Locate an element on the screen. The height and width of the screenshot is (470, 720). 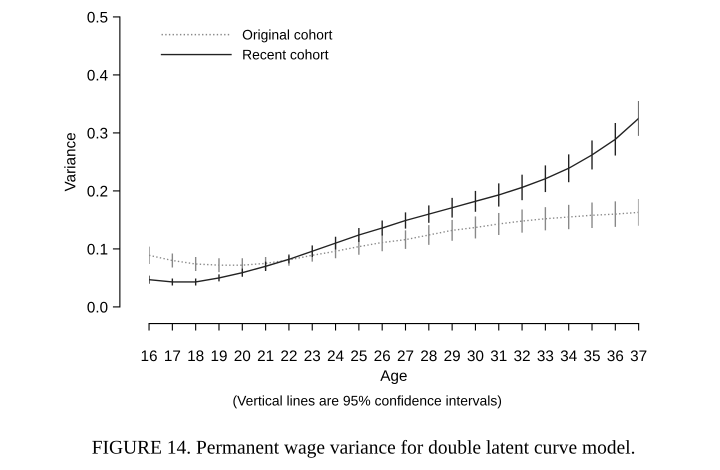
x-tick-label: 27 is located at coordinates (406, 356).